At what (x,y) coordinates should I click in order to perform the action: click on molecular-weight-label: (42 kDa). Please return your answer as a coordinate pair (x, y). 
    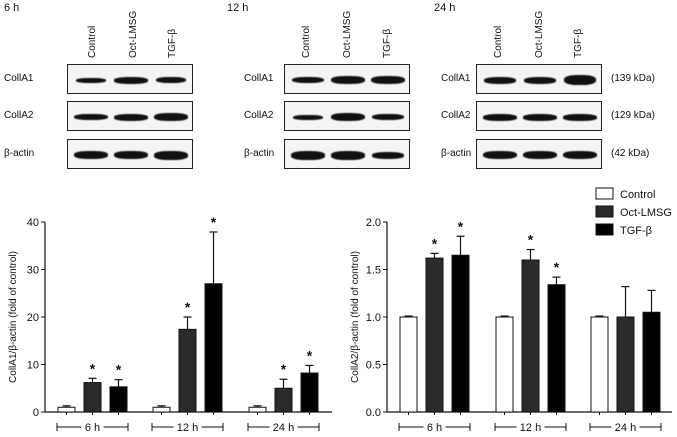
    Looking at the image, I should click on (630, 153).